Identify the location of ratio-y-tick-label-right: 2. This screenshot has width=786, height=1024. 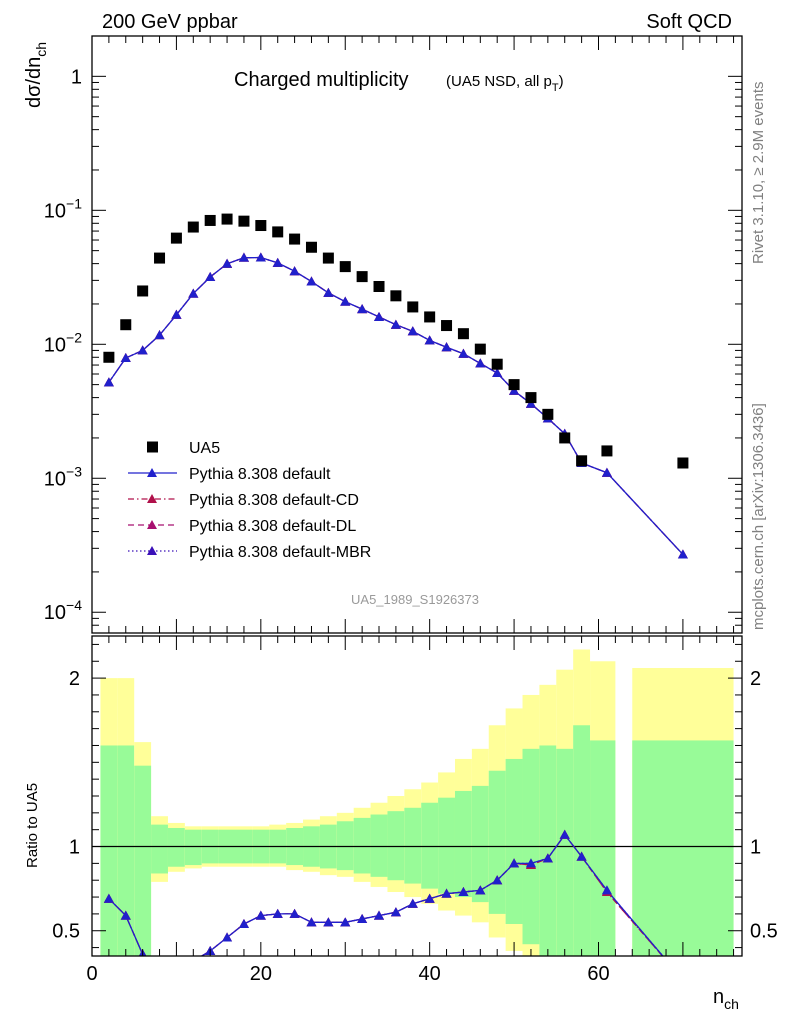
(755, 679).